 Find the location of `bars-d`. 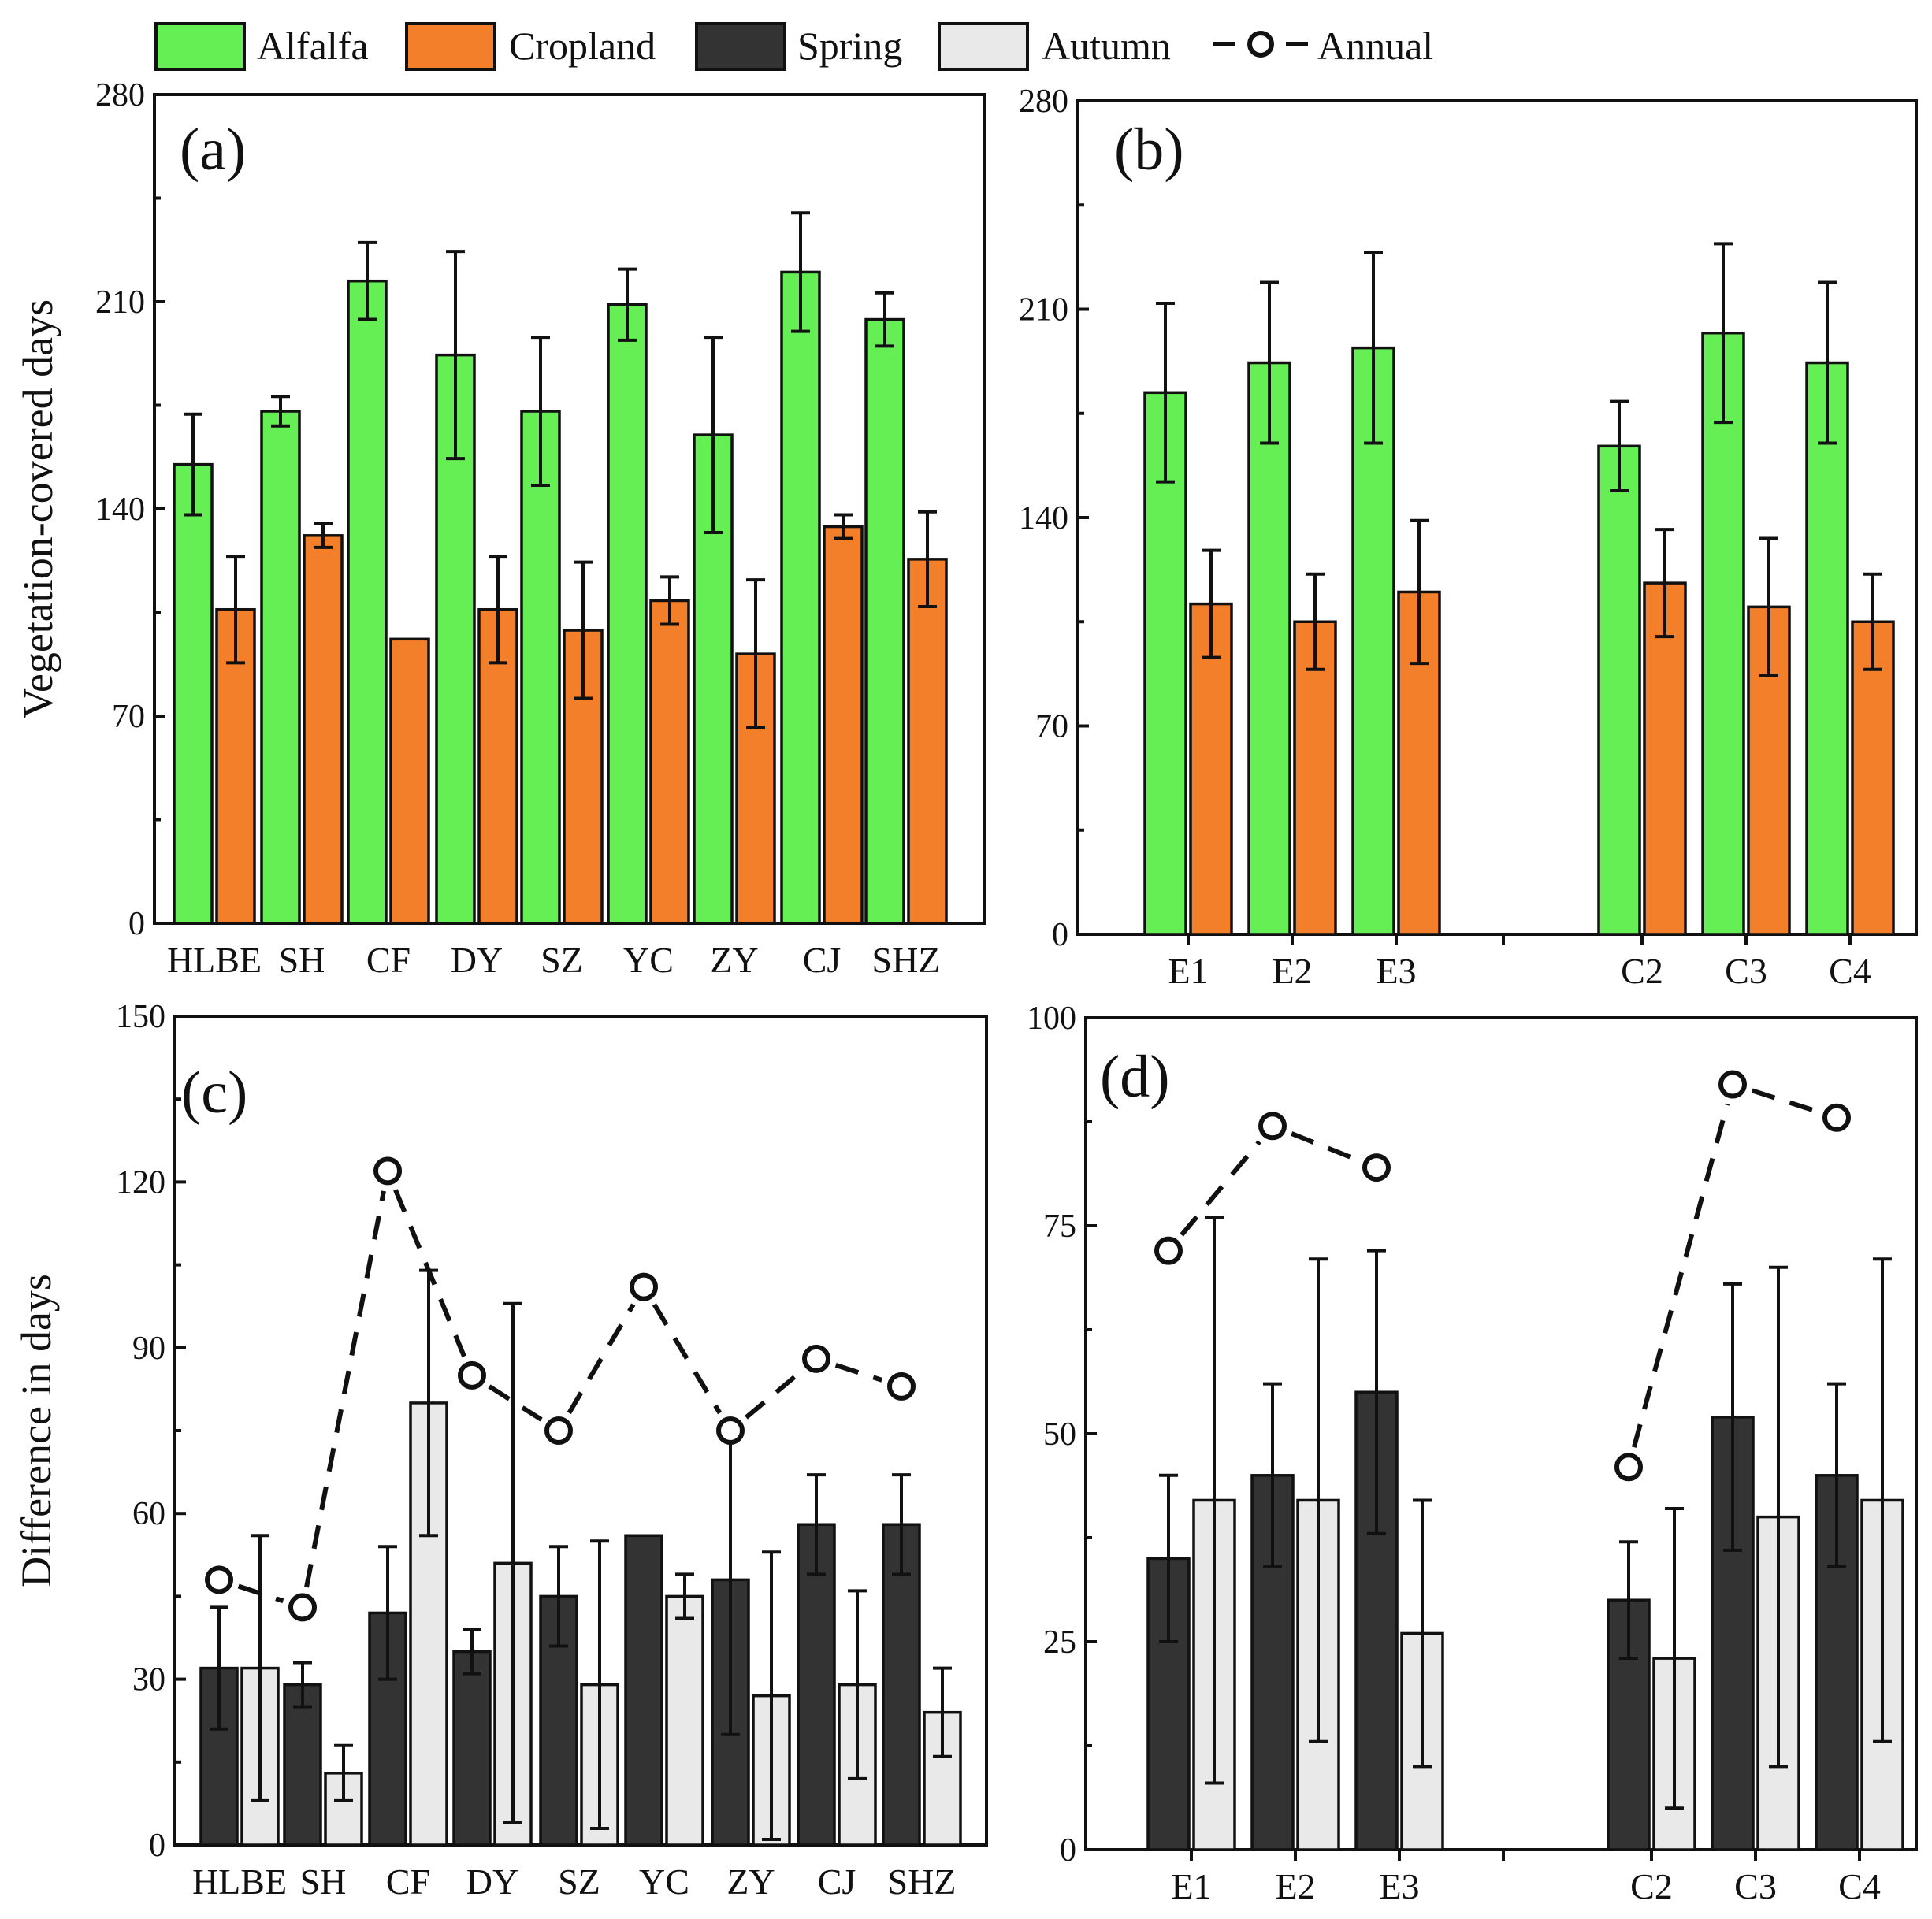

bars-d is located at coordinates (1525, 1533).